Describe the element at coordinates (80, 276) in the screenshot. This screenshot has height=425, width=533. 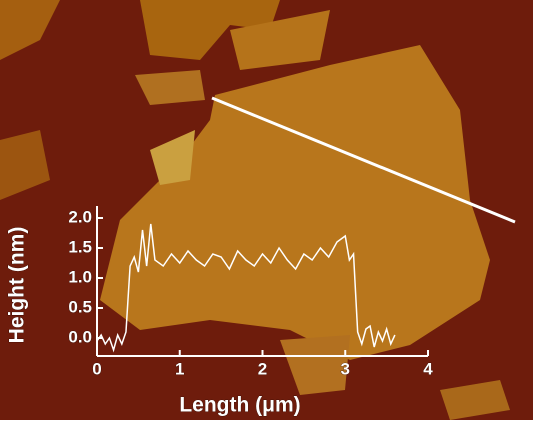
I see `y-tick-label: 1.0` at that location.